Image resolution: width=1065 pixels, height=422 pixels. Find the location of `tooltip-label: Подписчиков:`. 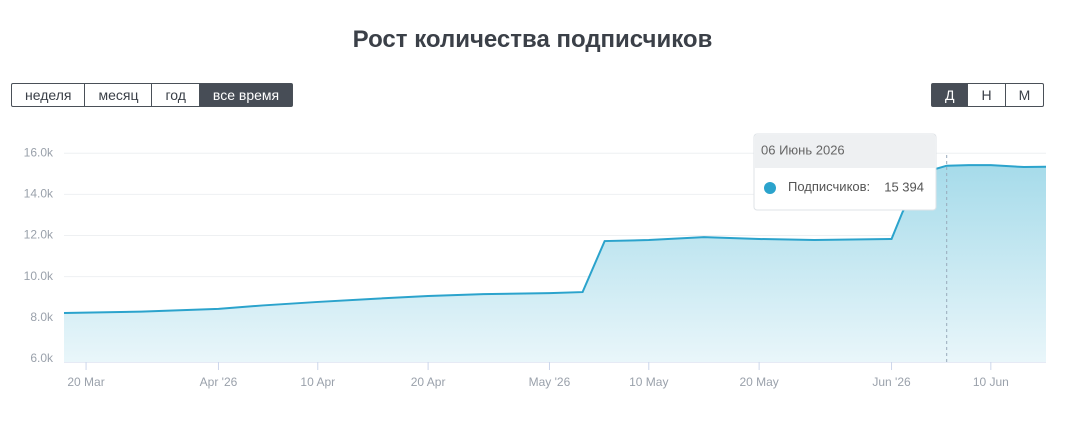

tooltip-label: Подписчиков: is located at coordinates (829, 186).